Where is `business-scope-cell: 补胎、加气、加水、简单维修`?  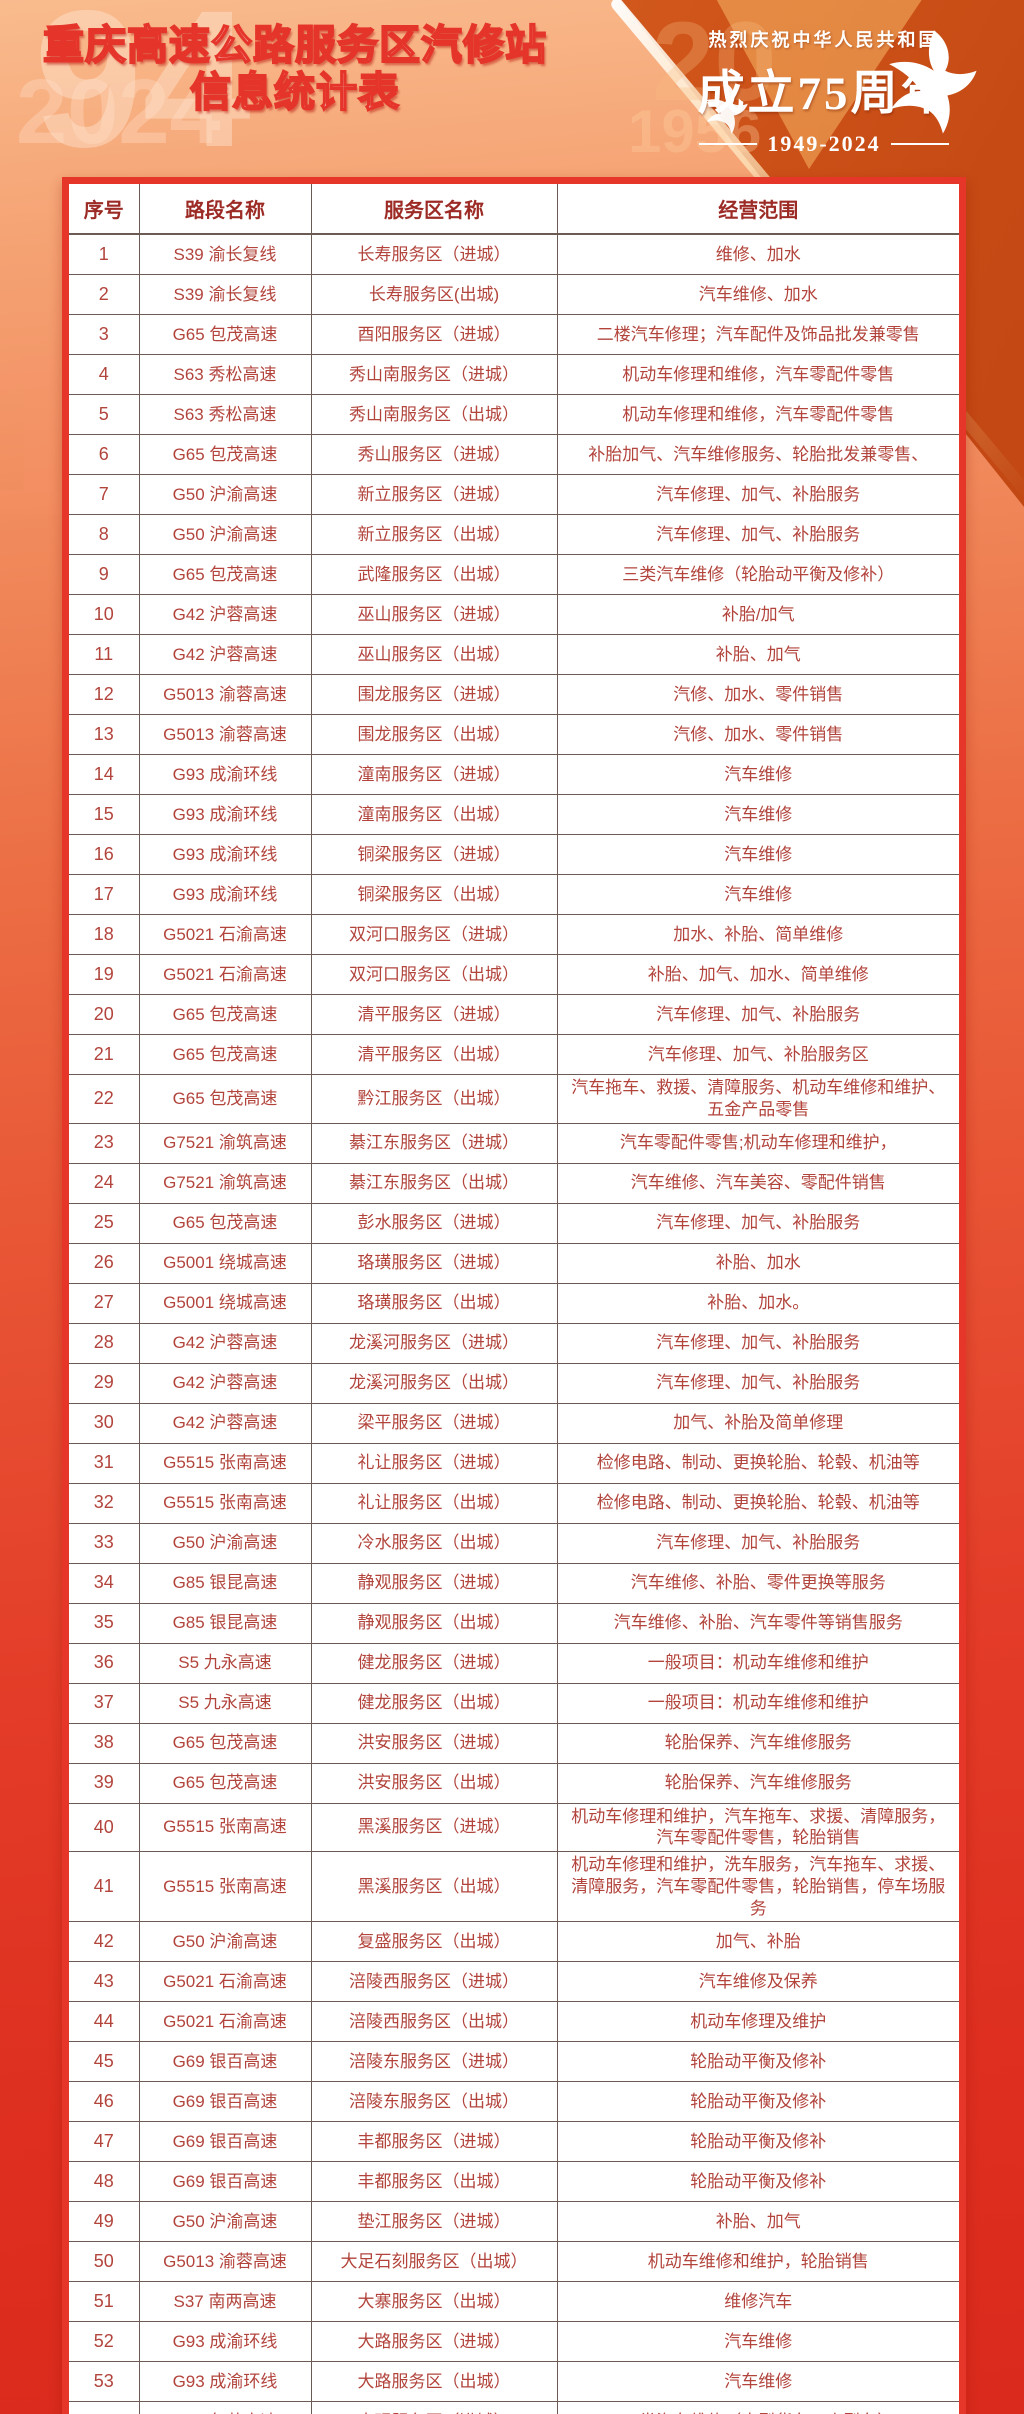 business-scope-cell: 补胎、加气、加水、简单维修 is located at coordinates (758, 974).